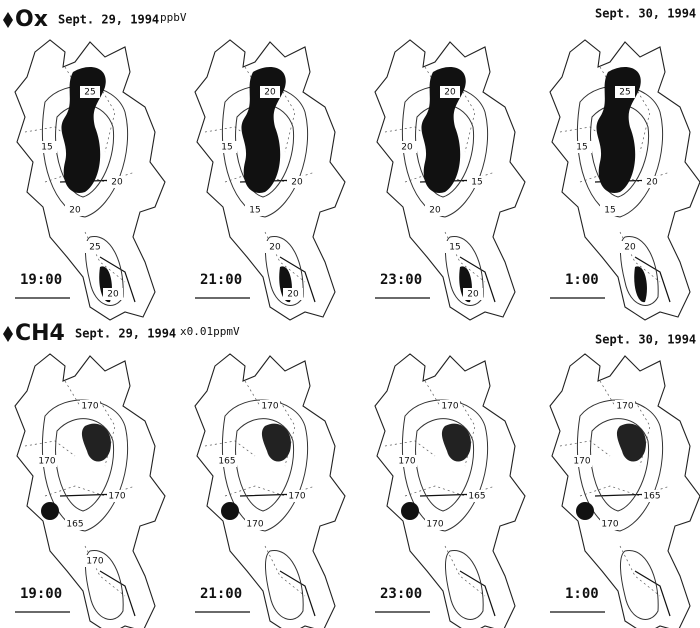 The height and width of the screenshot is (628, 700). What do you see at coordinates (40, 333) in the screenshot?
I see `species-label: CH4` at bounding box center [40, 333].